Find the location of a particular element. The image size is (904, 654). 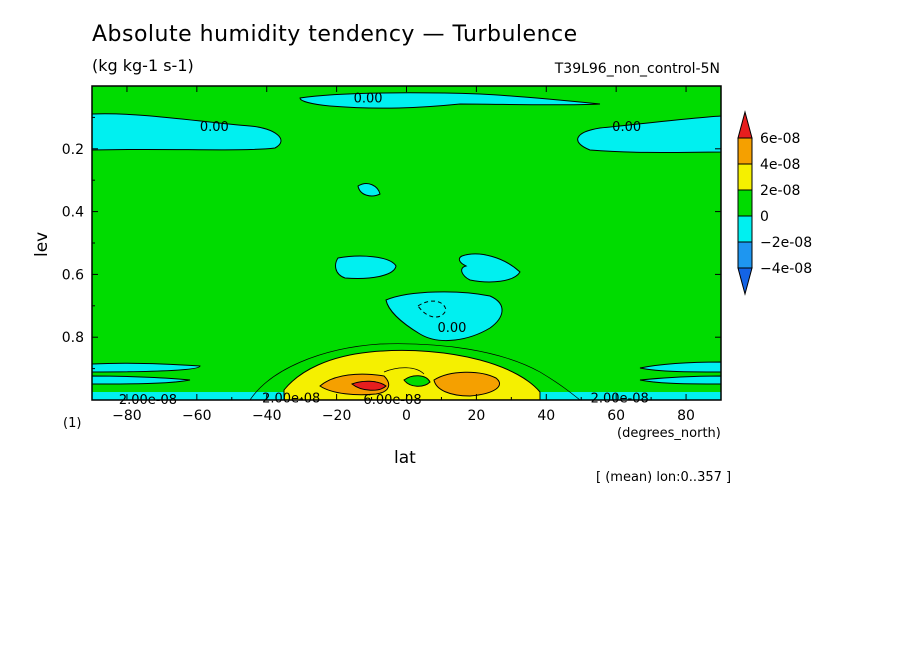

colorbar-label: −2e-08 is located at coordinates (786, 243).